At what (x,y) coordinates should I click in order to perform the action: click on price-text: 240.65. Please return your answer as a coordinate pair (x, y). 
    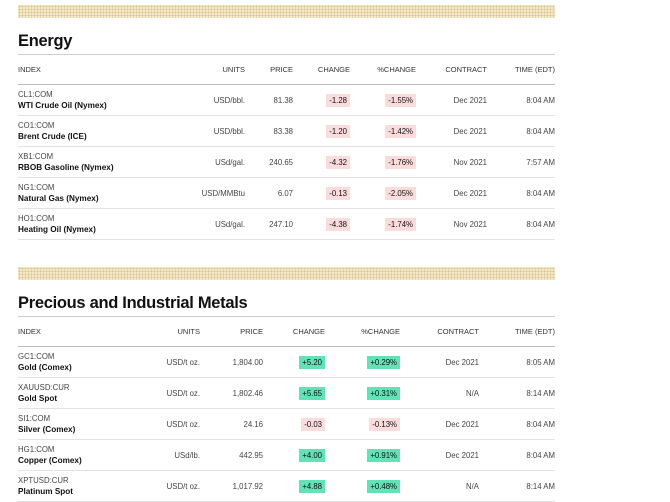
    Looking at the image, I should click on (281, 162).